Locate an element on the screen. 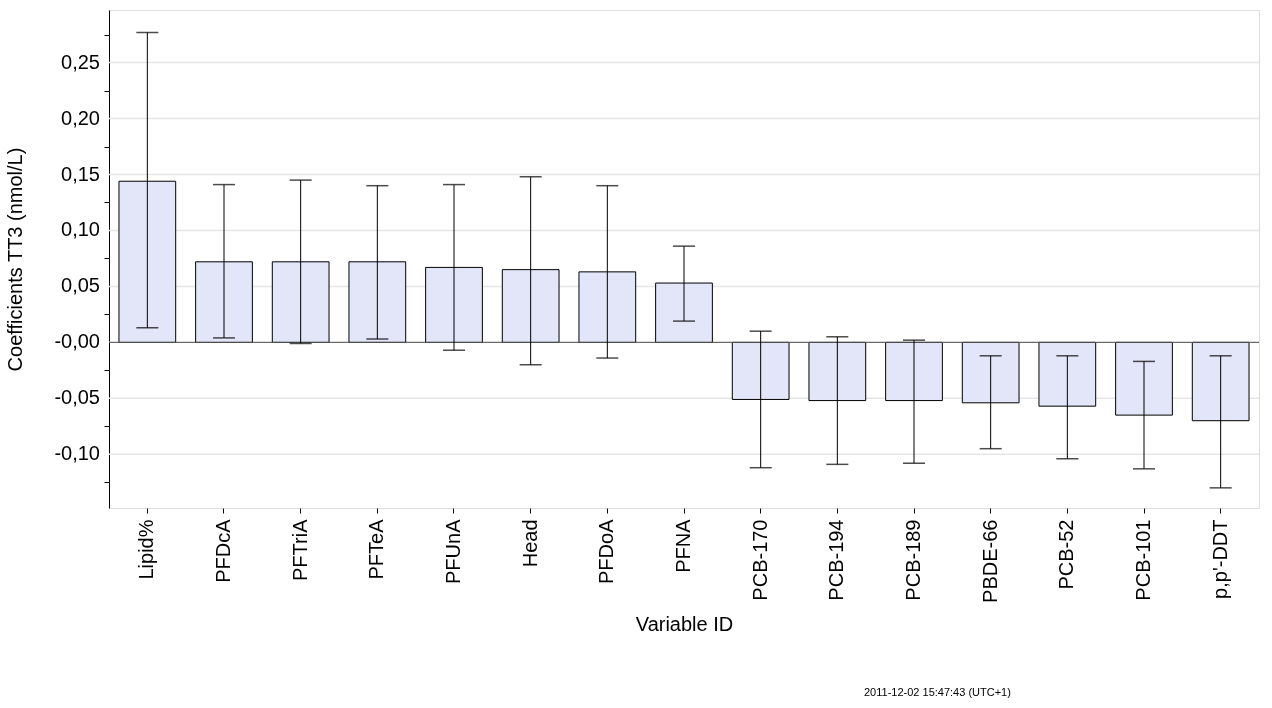  x-tick-label: PBDE-66 is located at coordinates (989, 561).